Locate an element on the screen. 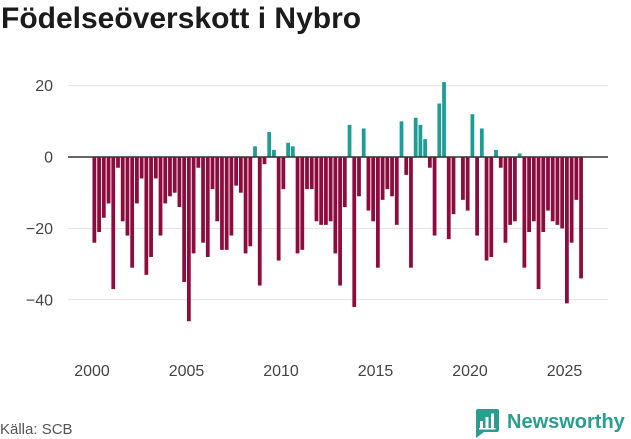  x-tick-label: 2025 is located at coordinates (565, 371).